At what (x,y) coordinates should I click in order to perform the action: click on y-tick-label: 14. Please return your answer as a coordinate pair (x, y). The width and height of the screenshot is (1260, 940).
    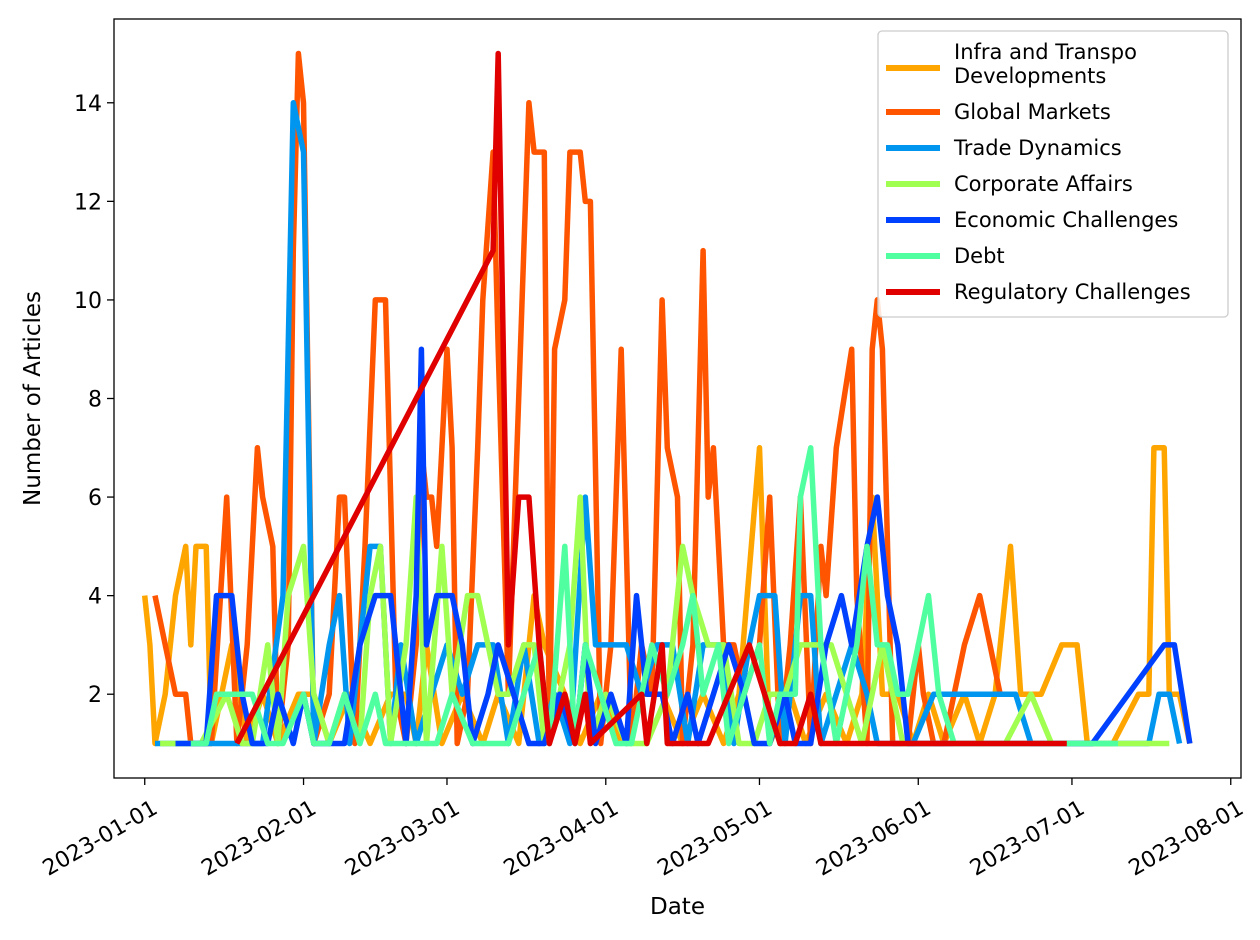
    Looking at the image, I should click on (88, 104).